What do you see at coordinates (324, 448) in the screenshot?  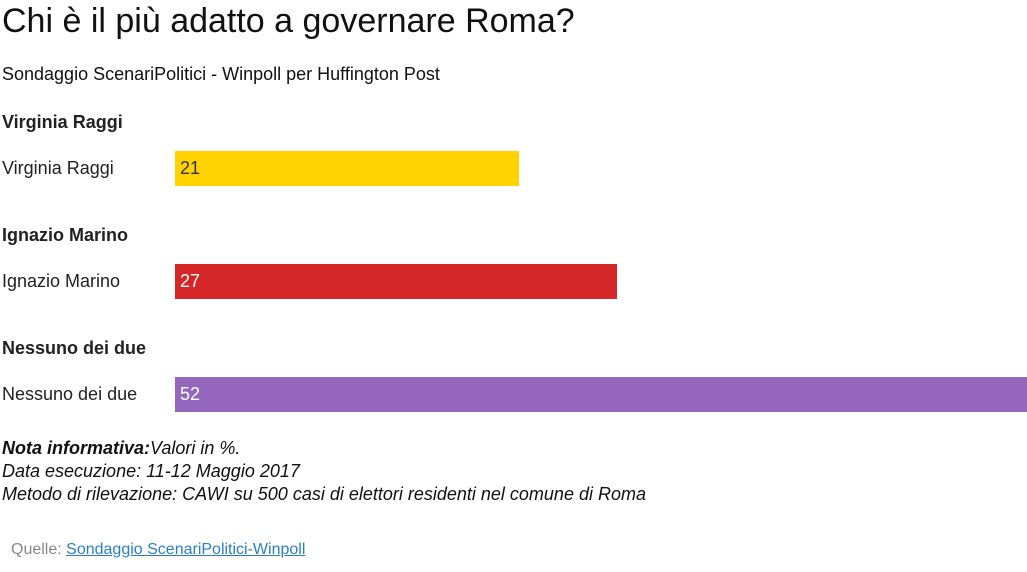 I see `notes-info-line: Nota informativa:Valori in %.` at bounding box center [324, 448].